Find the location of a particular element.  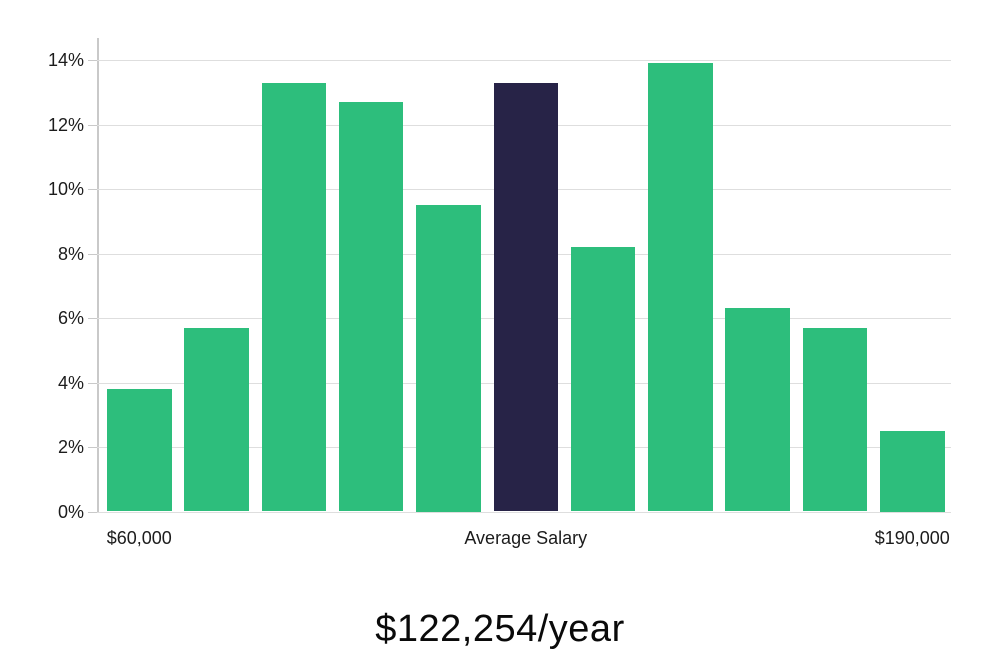

y-tick-4pct is located at coordinates (92, 383).